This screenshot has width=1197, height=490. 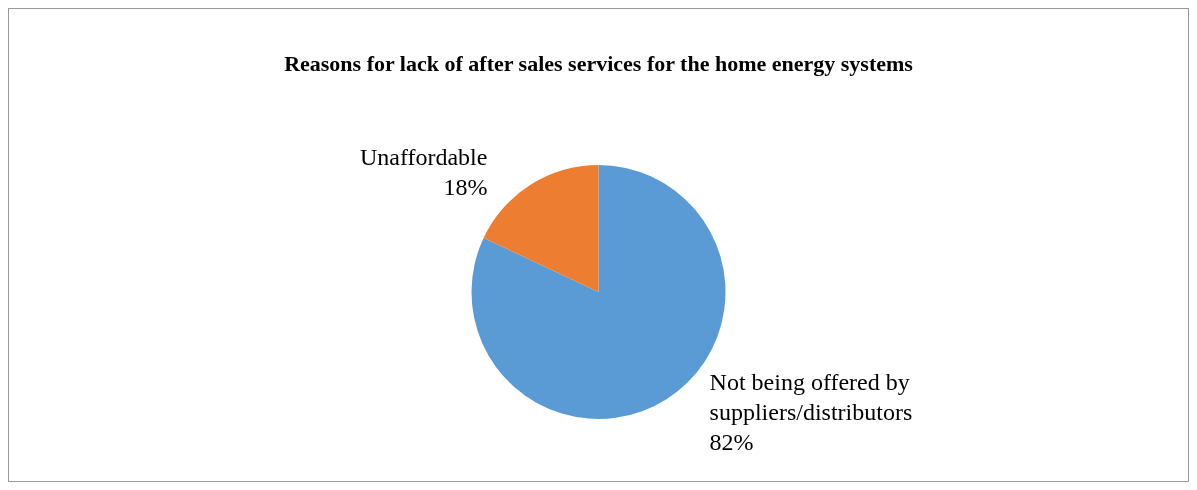 I want to click on slice-label: Unaffordable, so click(x=423, y=157).